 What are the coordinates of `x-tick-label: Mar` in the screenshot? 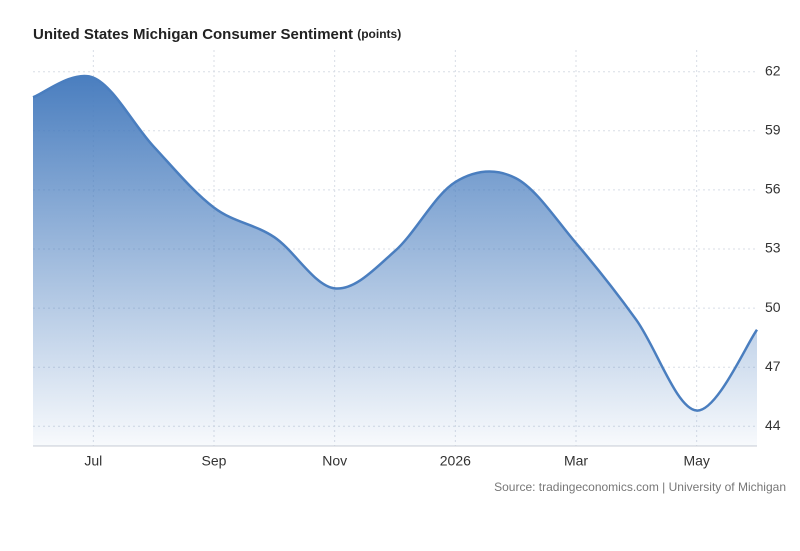 It's located at (576, 461).